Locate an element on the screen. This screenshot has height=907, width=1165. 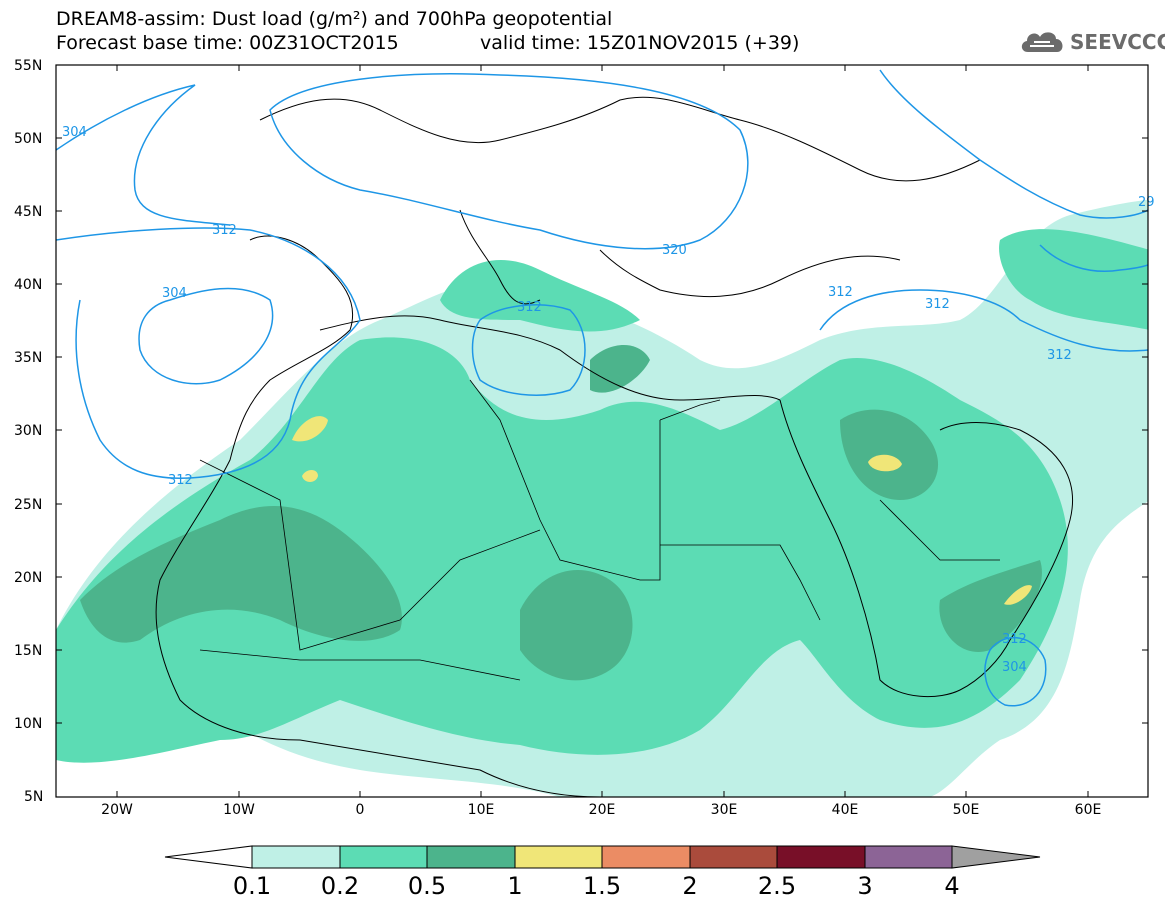
colorbar is located at coordinates (602, 857).